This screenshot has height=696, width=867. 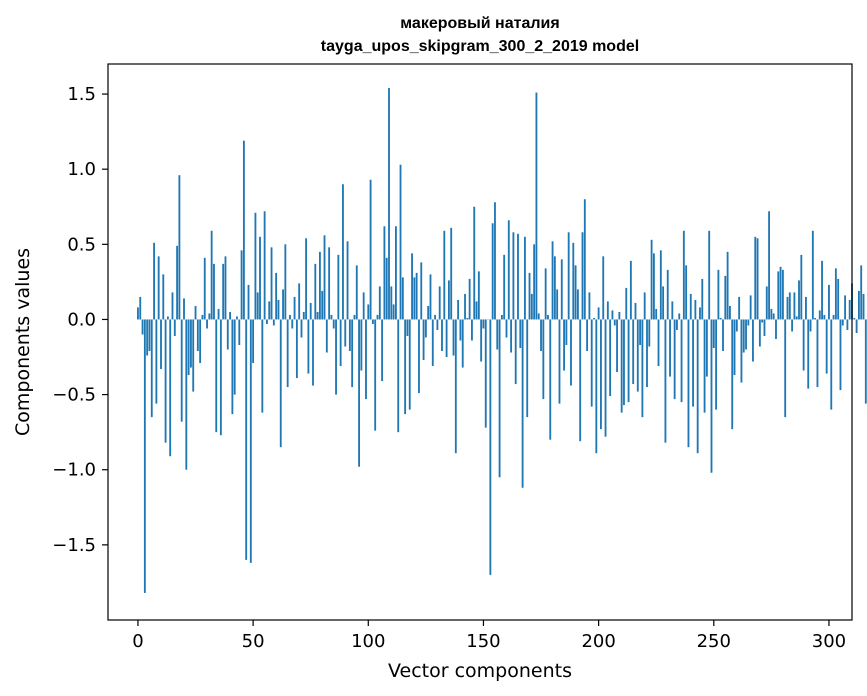 I want to click on x-axis-label: Vector components, so click(x=480, y=671).